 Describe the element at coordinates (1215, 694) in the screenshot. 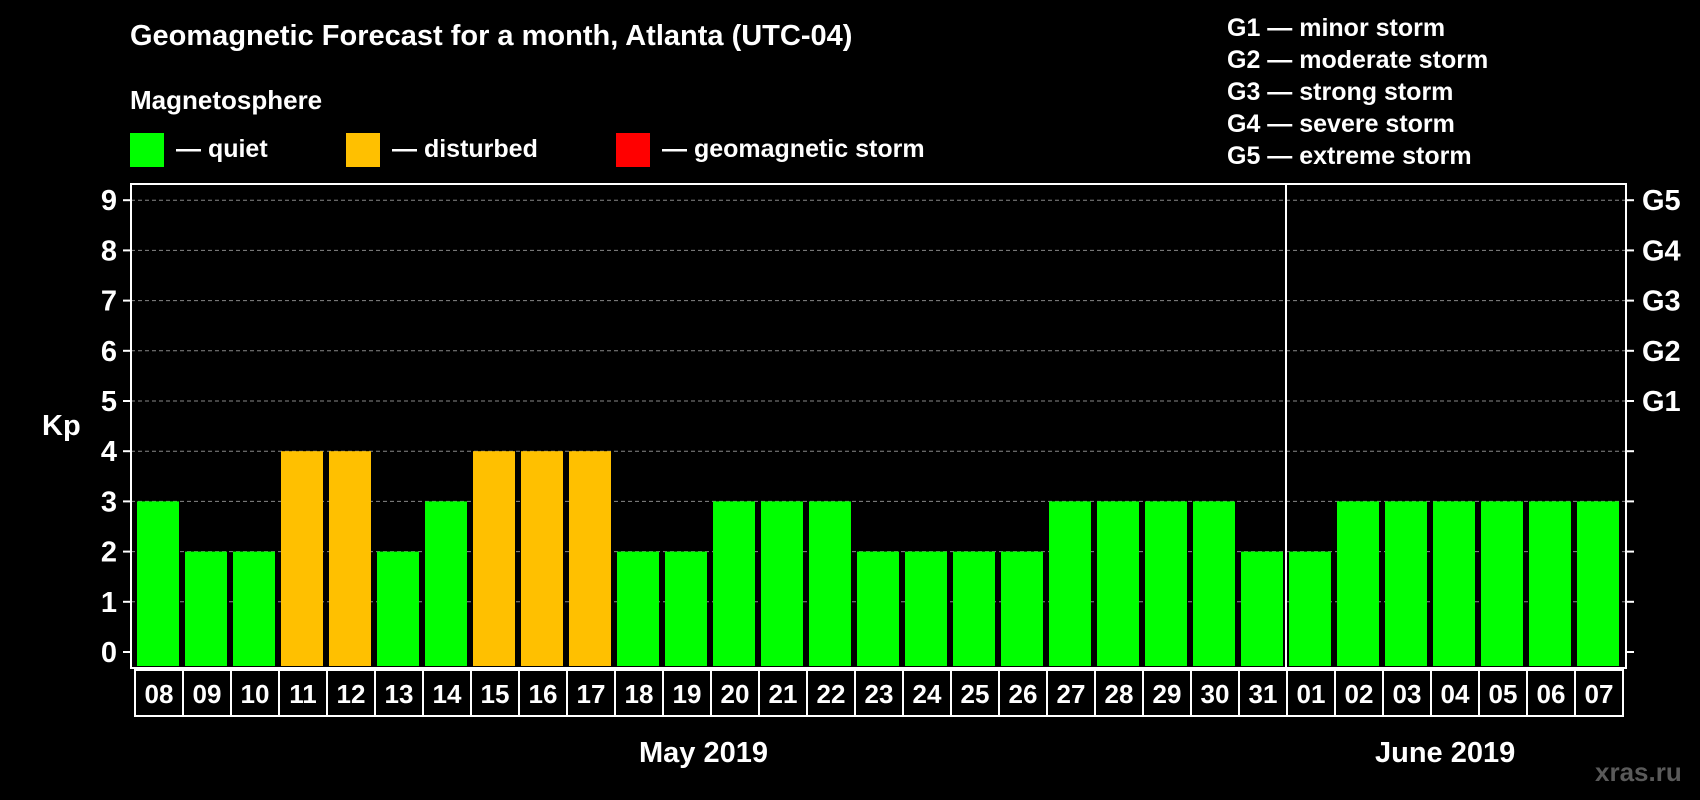

I see `x-tick-label-23: 30` at that location.